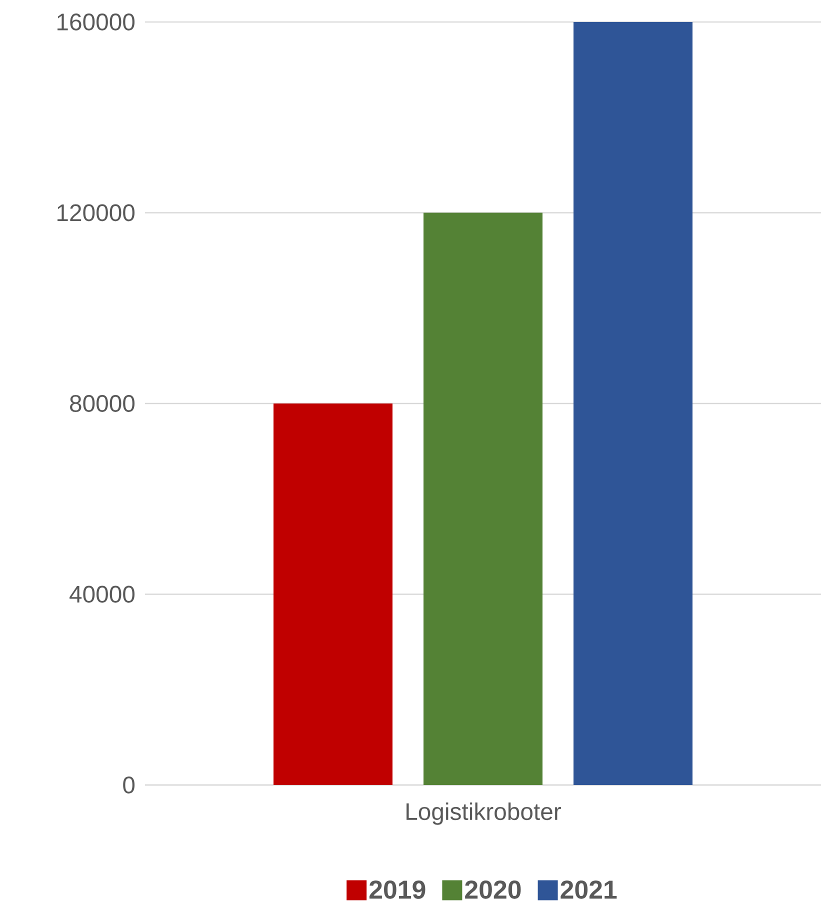  I want to click on legend-label: 2020, so click(493, 889).